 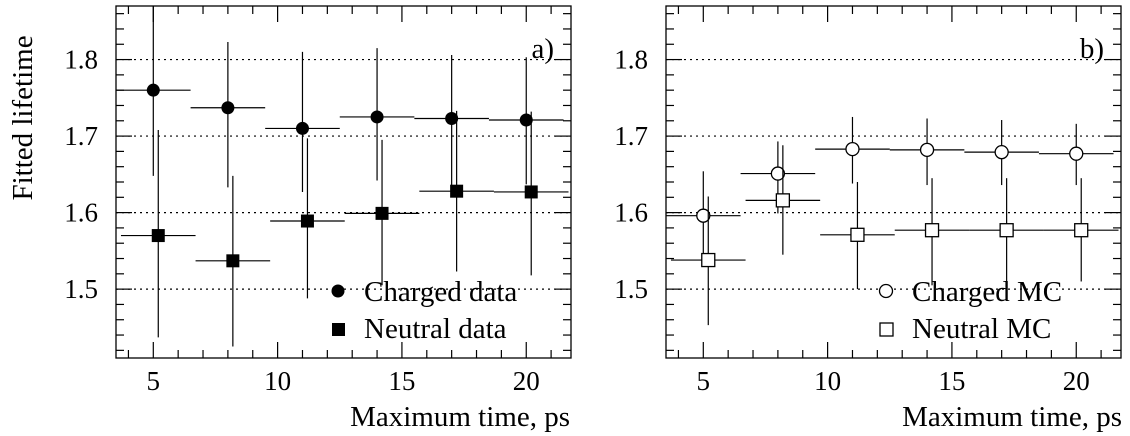 What do you see at coordinates (981, 329) in the screenshot?
I see `legend-label-neutral-mc: Neutral MC` at bounding box center [981, 329].